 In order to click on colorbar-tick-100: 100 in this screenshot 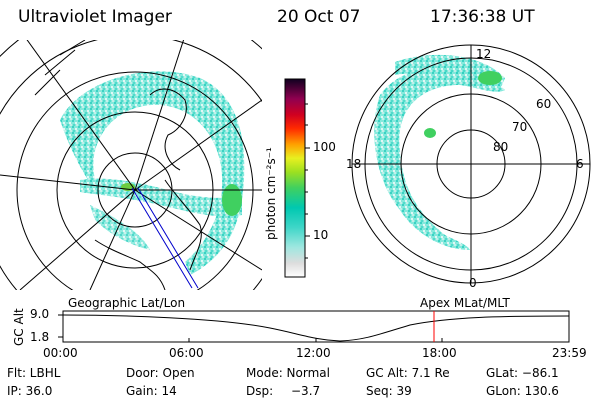, I will do `click(324, 147)`.